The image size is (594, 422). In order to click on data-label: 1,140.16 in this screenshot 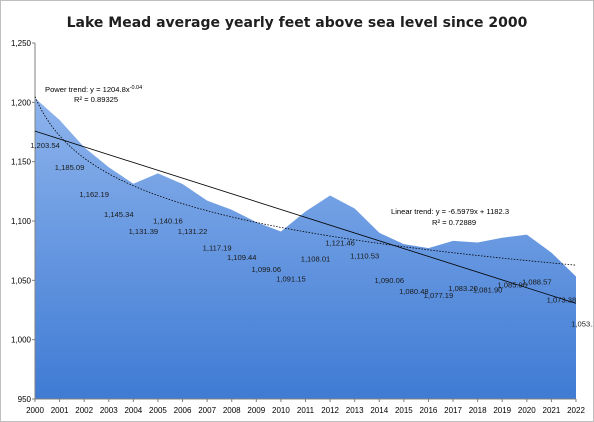, I will do `click(168, 220)`.